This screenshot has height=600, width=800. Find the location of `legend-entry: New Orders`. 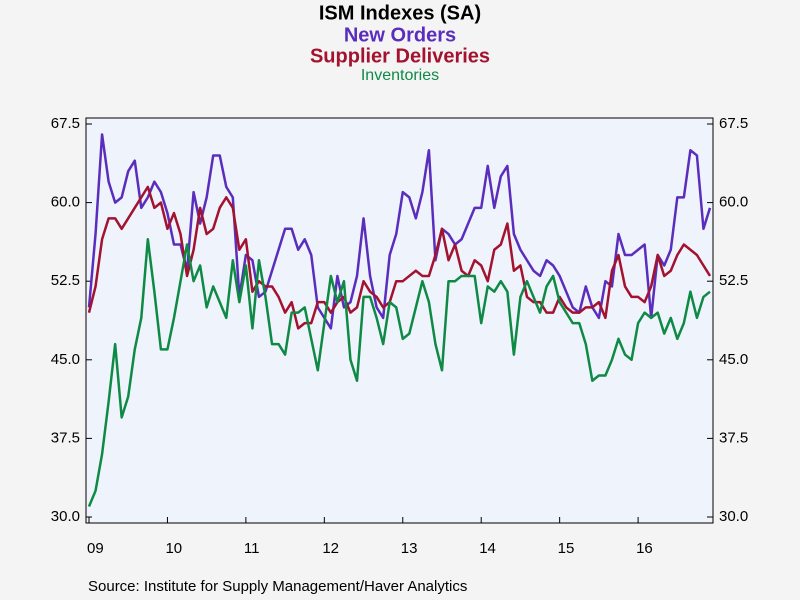

legend-entry: New Orders is located at coordinates (400, 35).